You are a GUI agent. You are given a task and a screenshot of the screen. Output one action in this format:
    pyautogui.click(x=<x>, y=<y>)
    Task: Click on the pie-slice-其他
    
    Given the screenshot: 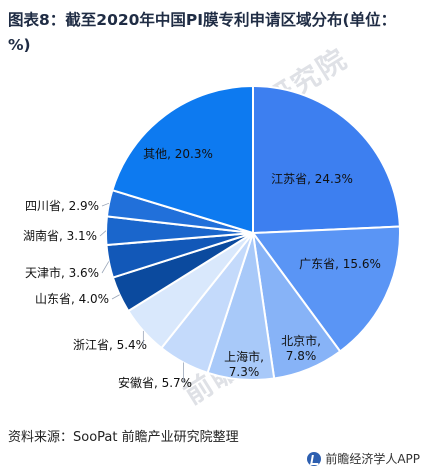 What is the action you would take?
    pyautogui.click(x=182, y=159)
    